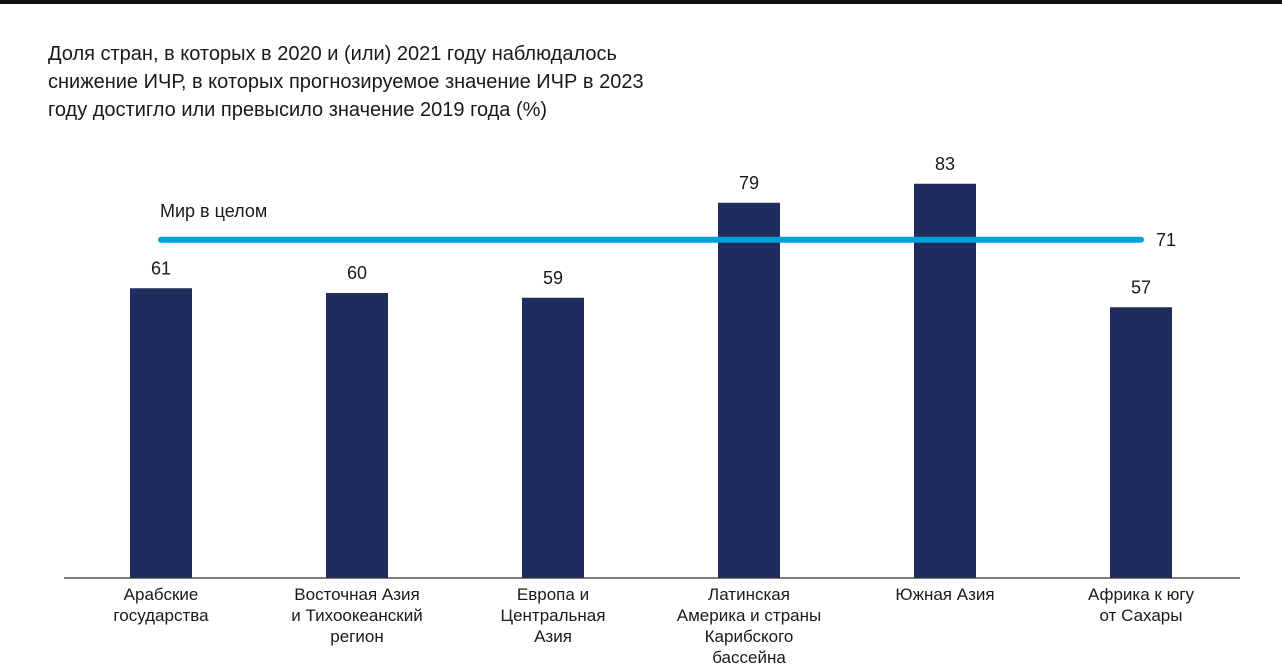 The width and height of the screenshot is (1282, 672). I want to click on reference-line-value: 71, so click(1166, 240).